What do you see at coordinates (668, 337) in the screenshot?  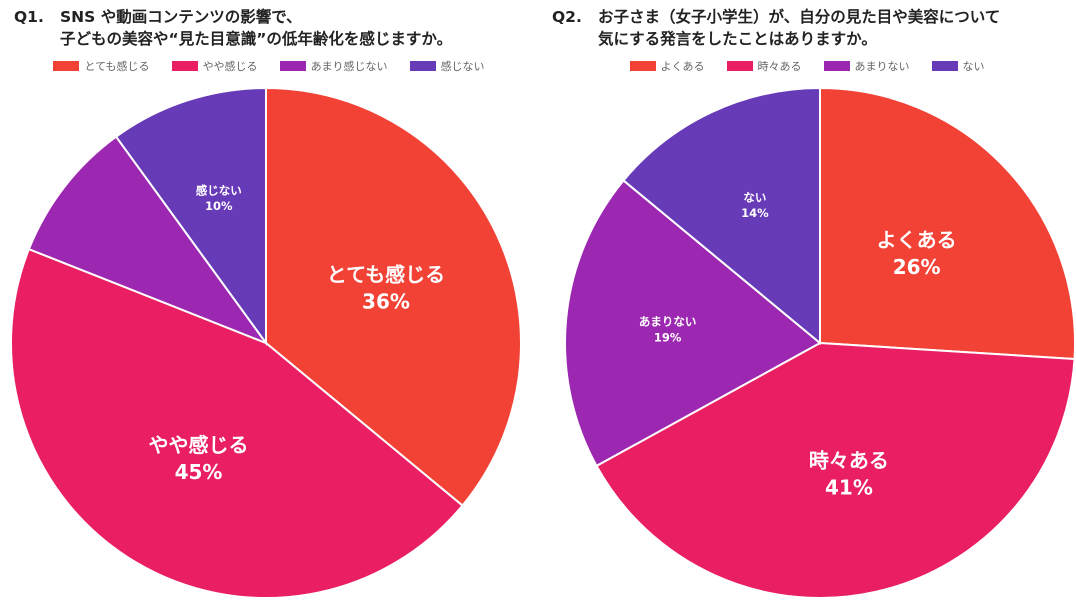 I see `slice-percent-label: 19%` at bounding box center [668, 337].